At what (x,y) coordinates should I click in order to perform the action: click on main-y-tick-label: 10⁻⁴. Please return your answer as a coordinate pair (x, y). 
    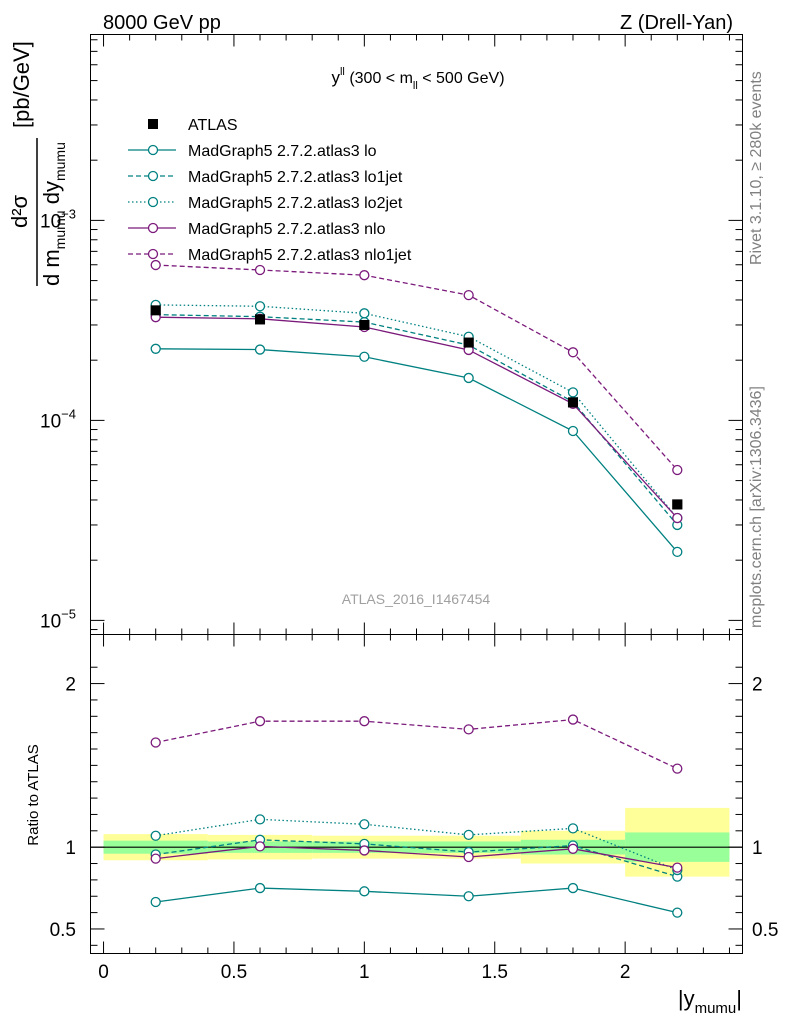
    Looking at the image, I should click on (58, 419).